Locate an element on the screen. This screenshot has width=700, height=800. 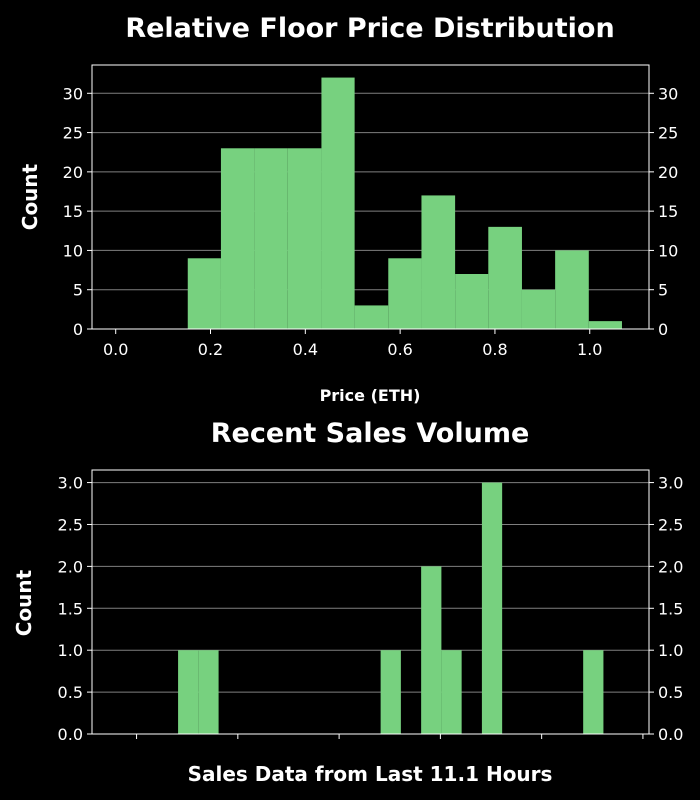
y-tick-label-right: 15 is located at coordinates (668, 211).